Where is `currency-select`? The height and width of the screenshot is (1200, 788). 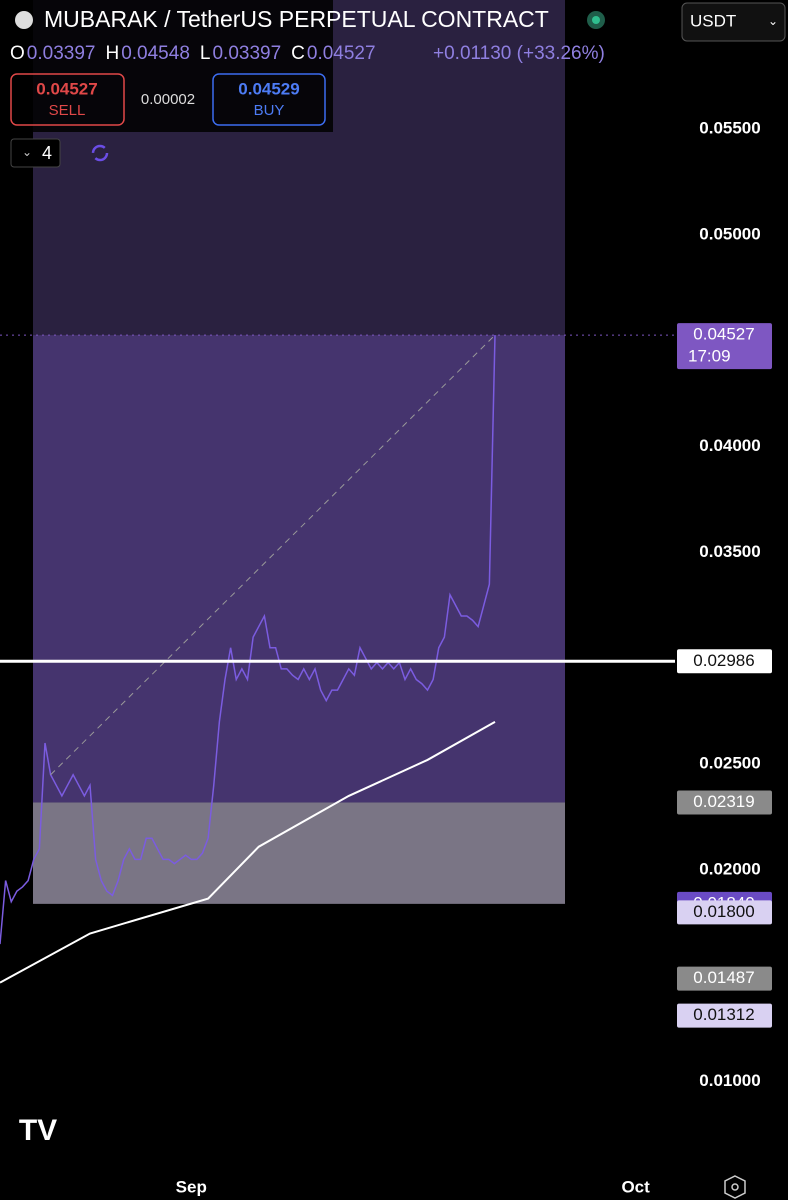 currency-select is located at coordinates (733, 22).